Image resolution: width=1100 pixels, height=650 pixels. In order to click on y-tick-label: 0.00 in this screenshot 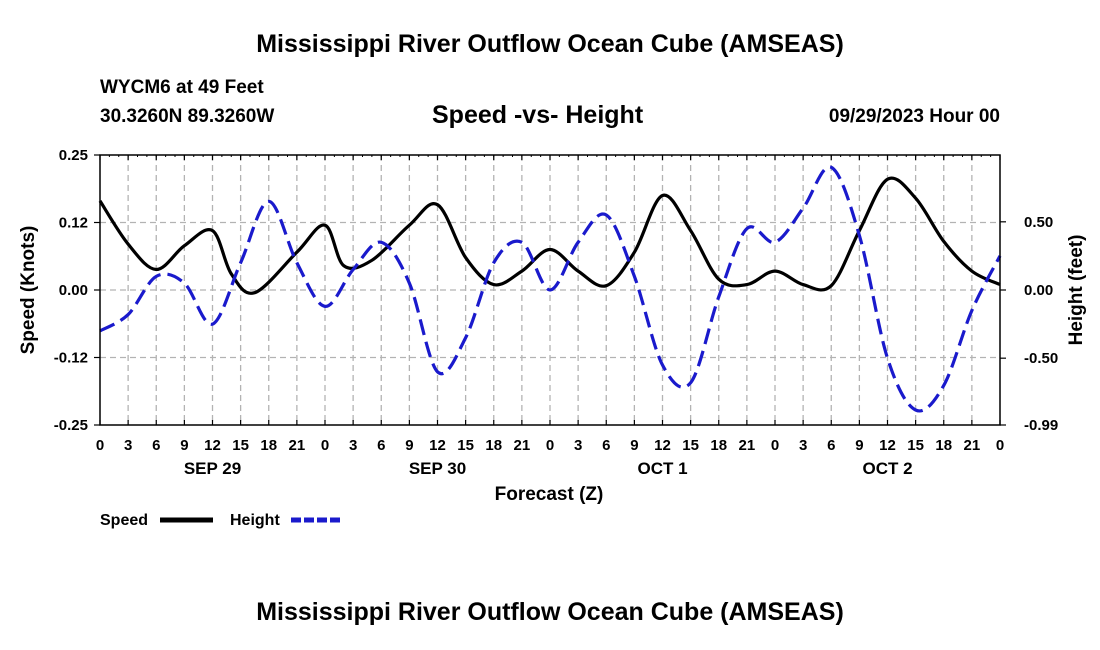, I will do `click(73, 290)`.